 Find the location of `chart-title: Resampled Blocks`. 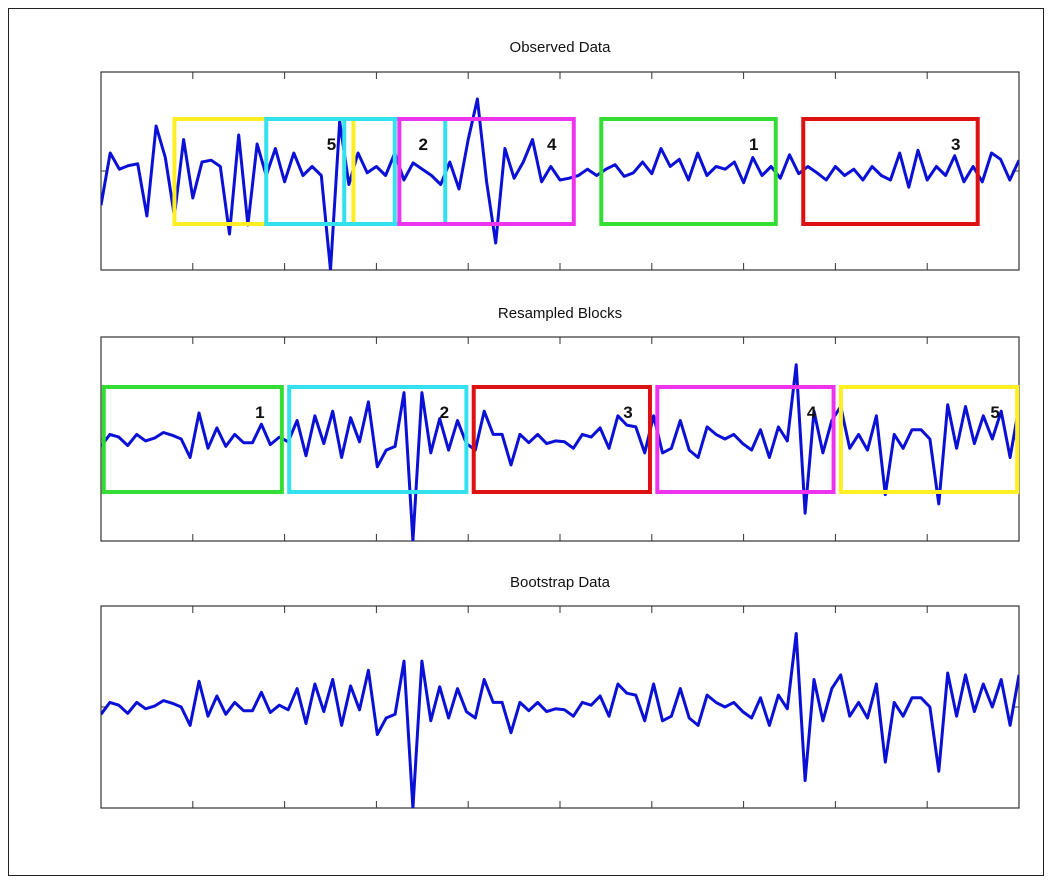

chart-title: Resampled Blocks is located at coordinates (560, 313).